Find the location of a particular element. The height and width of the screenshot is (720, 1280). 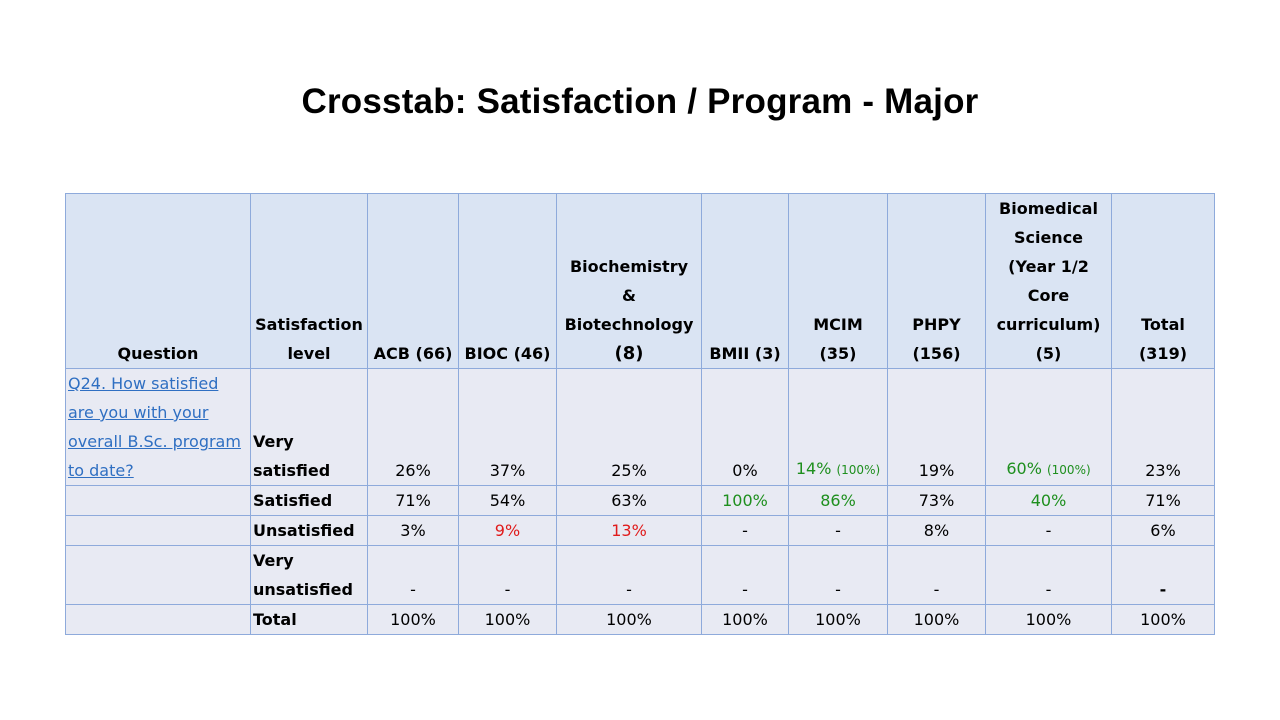

column-header-acb-label: ACB (66) is located at coordinates (413, 353).